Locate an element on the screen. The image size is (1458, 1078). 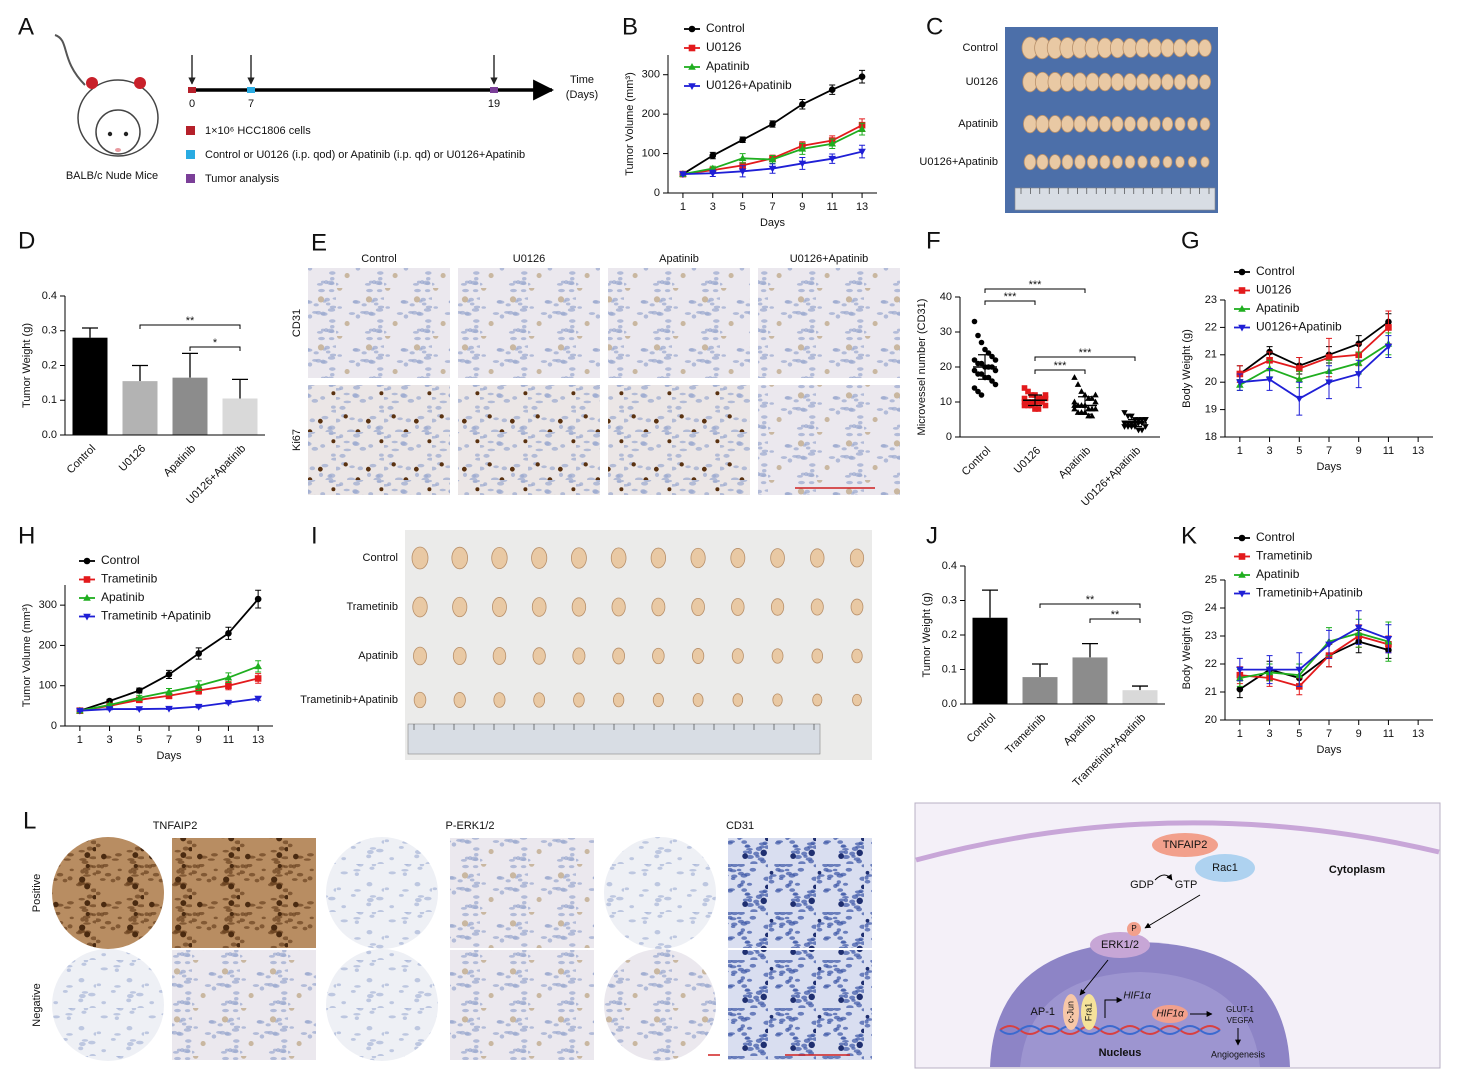
label: Rac1 is located at coordinates (1225, 868).